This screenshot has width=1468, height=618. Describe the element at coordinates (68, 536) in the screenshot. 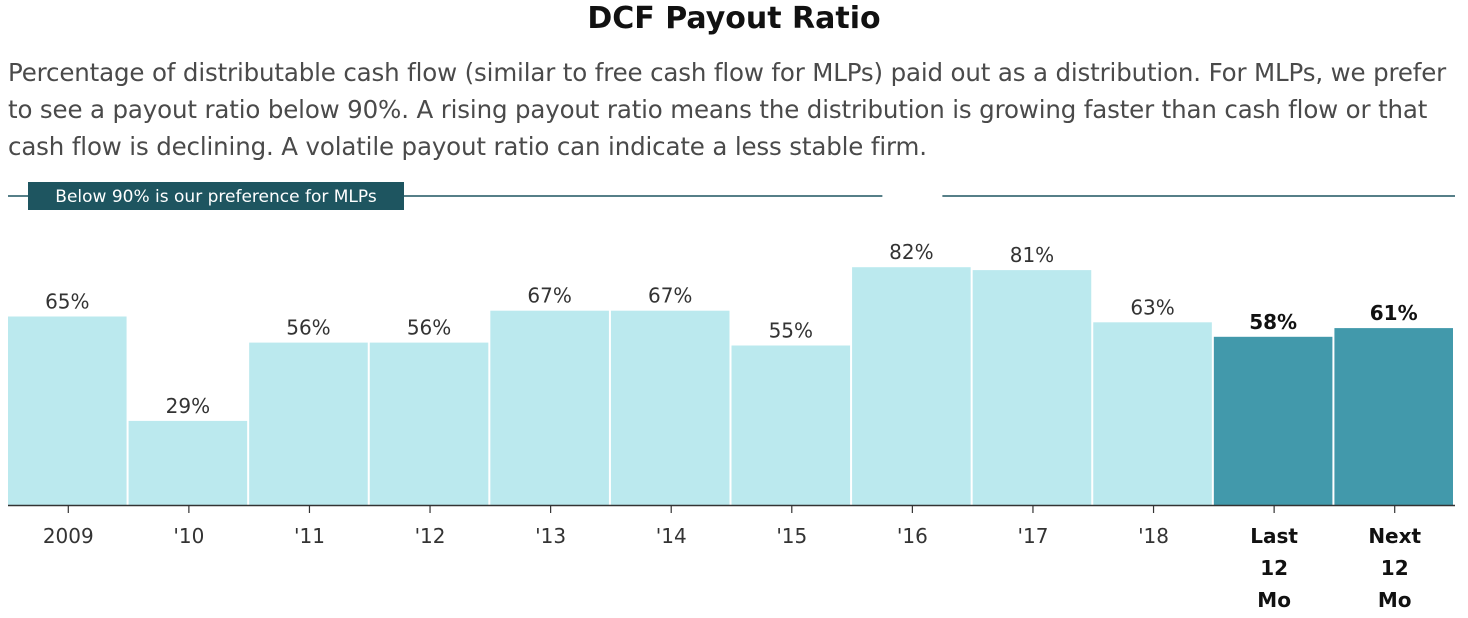

I see `x-tick-label: 2009` at that location.